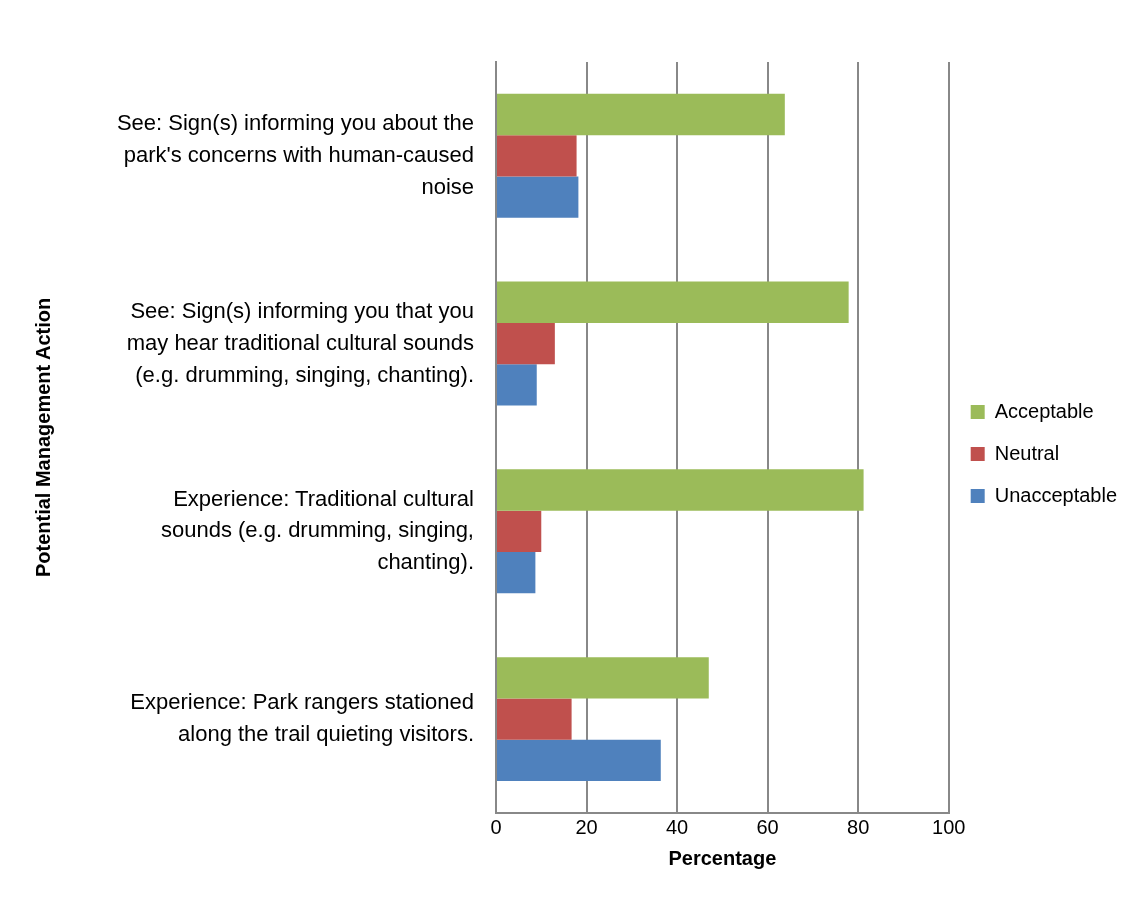  Describe the element at coordinates (949, 826) in the screenshot. I see `x-tick-label: 100` at that location.